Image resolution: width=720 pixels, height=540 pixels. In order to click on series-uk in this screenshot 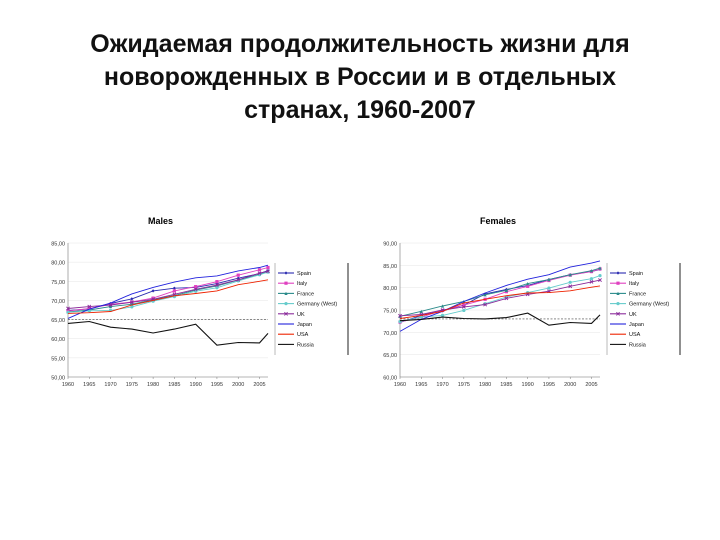, I will do `click(500, 298)`.